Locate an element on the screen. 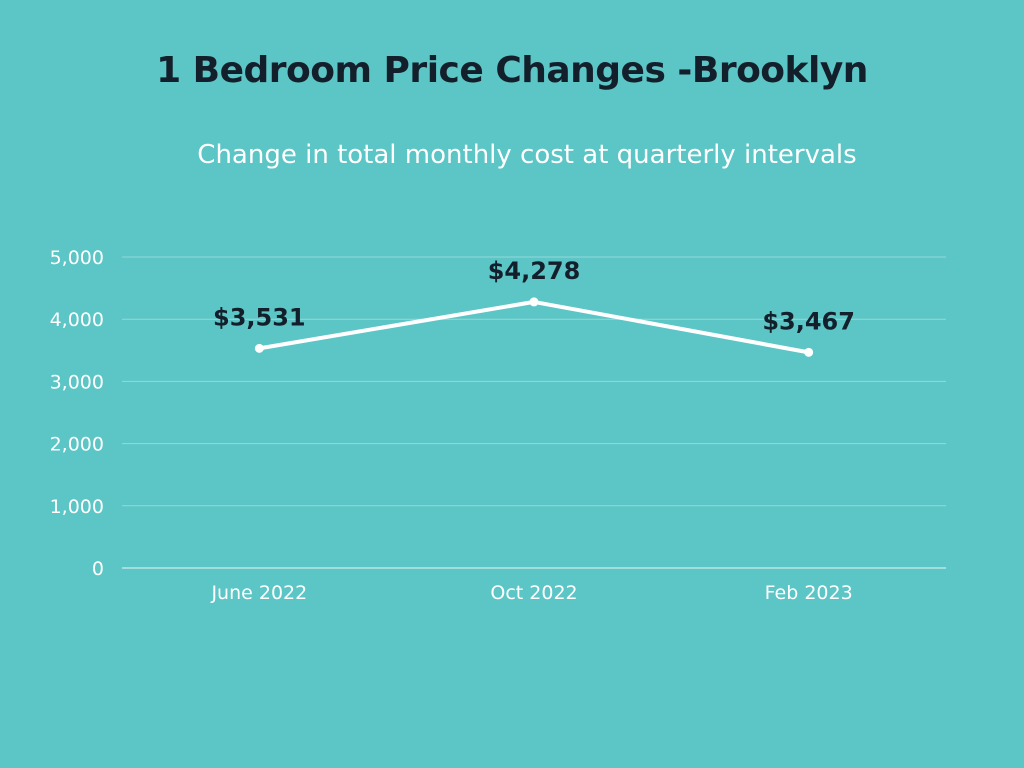 This screenshot has height=768, width=1024. series-line is located at coordinates (534, 327).